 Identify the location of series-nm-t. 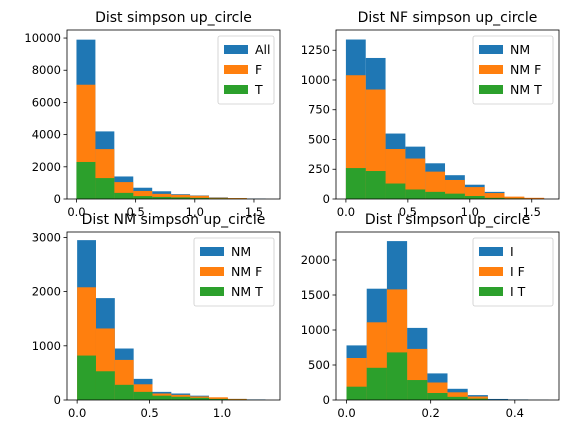
(435, 183).